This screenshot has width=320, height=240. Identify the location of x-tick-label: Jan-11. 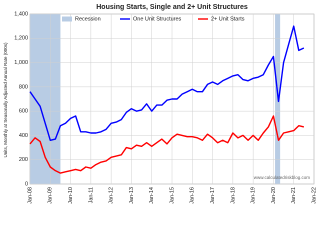
(91, 195).